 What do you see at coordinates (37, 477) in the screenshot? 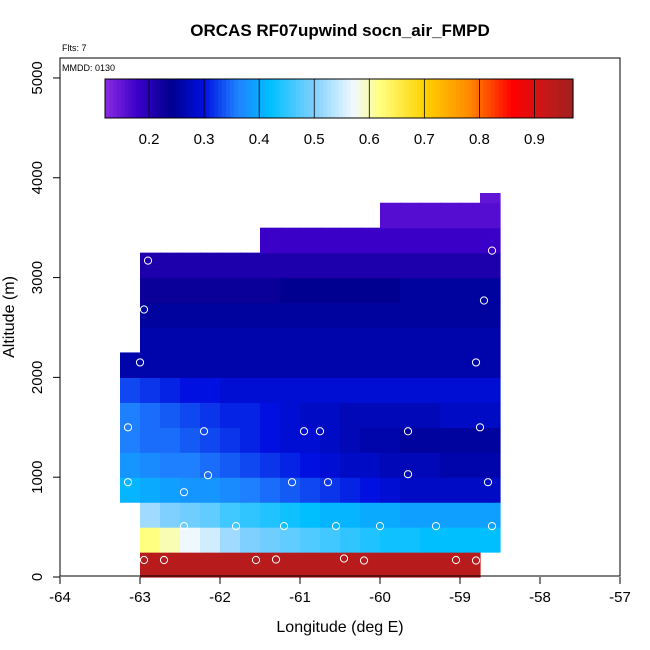
I see `y-tick-label: 1000` at bounding box center [37, 477].